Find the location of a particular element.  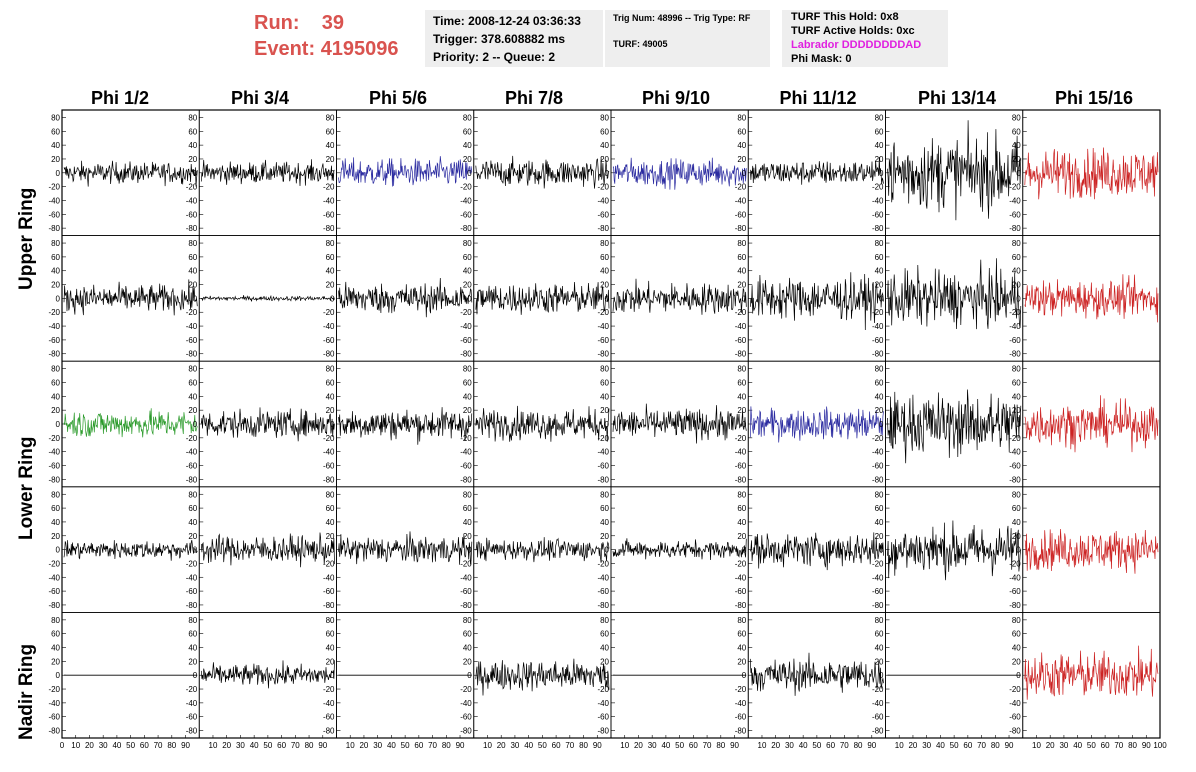

row-label-upper-ring: Upper Ring is located at coordinates (26, 238).